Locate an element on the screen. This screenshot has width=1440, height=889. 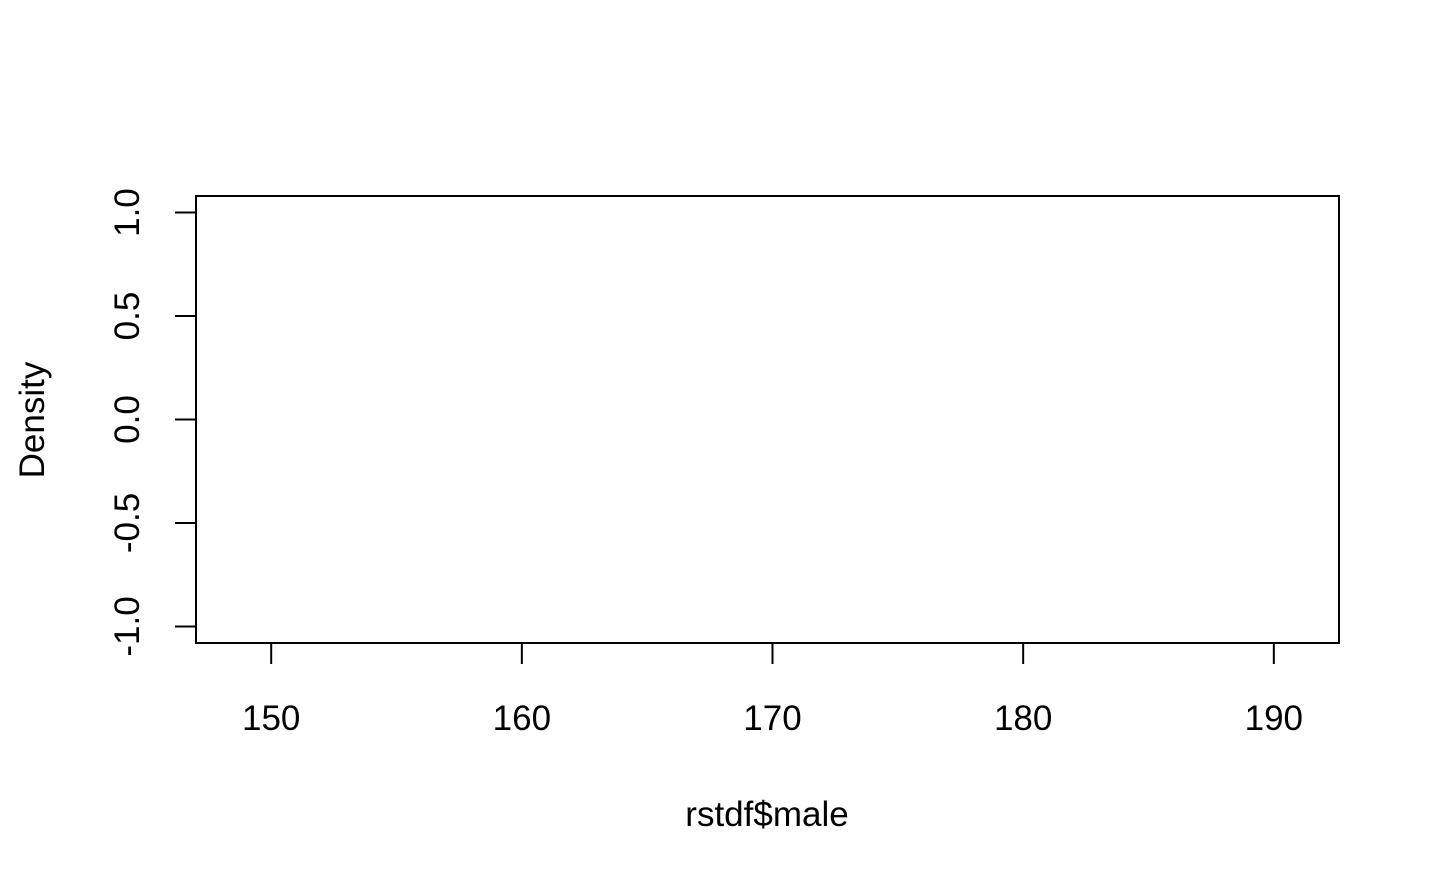
x-tick-label: 170 is located at coordinates (772, 718).